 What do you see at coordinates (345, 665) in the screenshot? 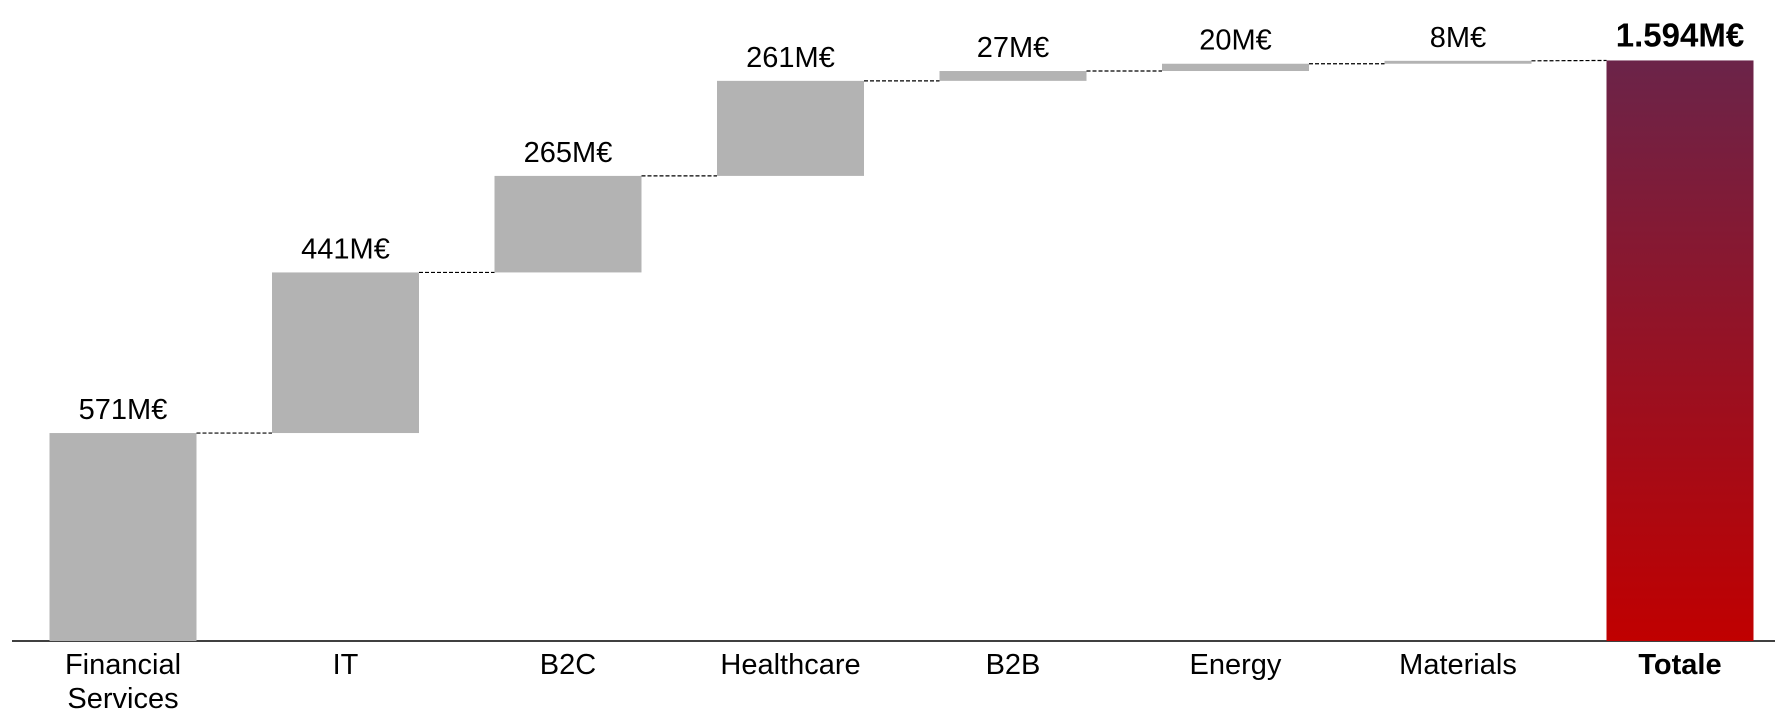
I see `x-tick-label: IT` at bounding box center [345, 665].